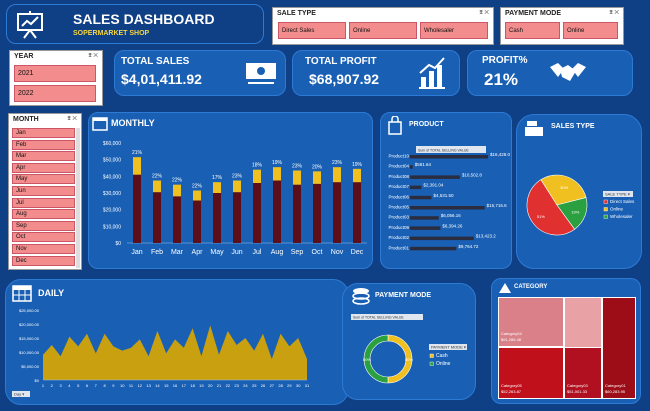 Image resolution: width=650 pixels, height=411 pixels. What do you see at coordinates (454, 30) in the screenshot?
I see `sale-type-wholesaler: Wholesaler` at bounding box center [454, 30].